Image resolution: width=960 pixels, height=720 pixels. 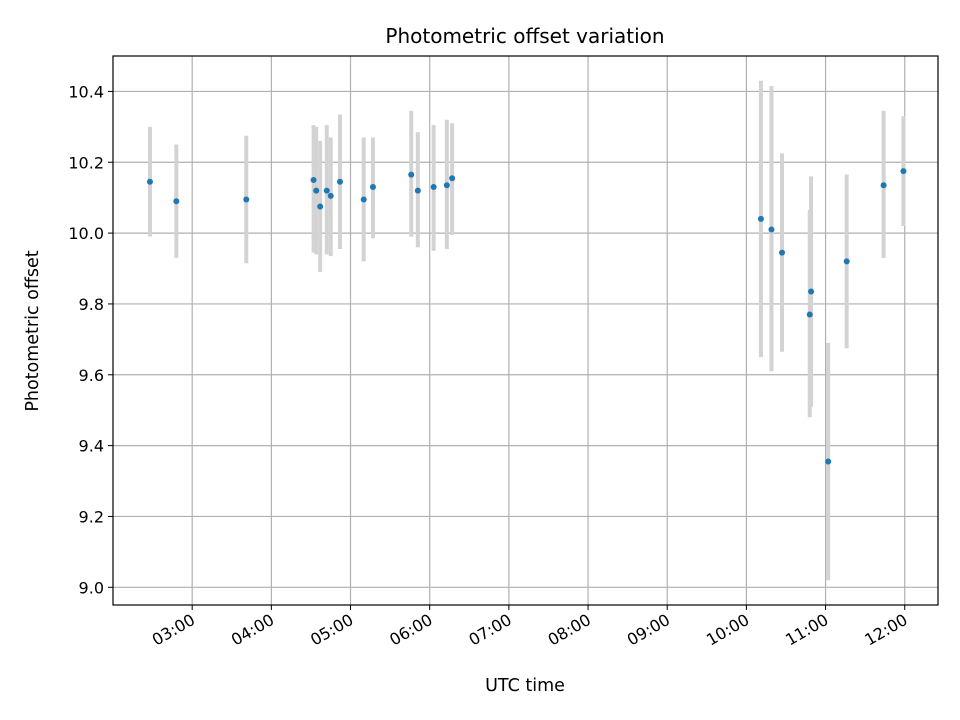 I want to click on y-tick-label: 9.4, so click(x=91, y=446).